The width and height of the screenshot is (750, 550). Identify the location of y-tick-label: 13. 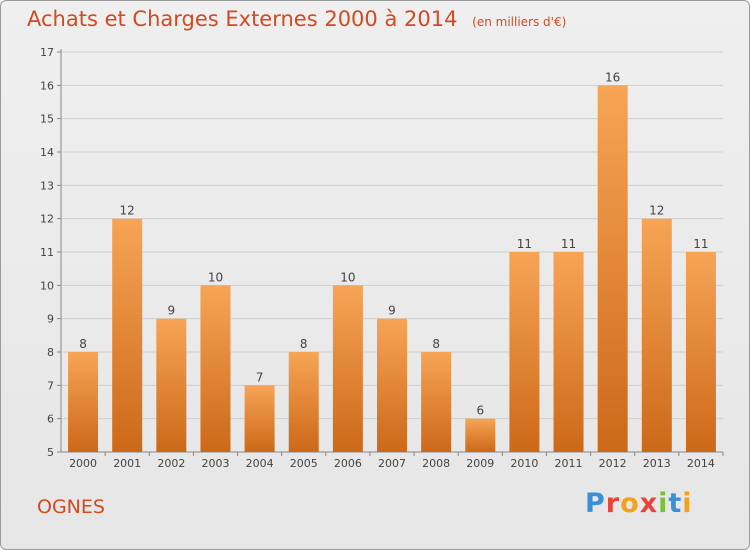
(47, 185).